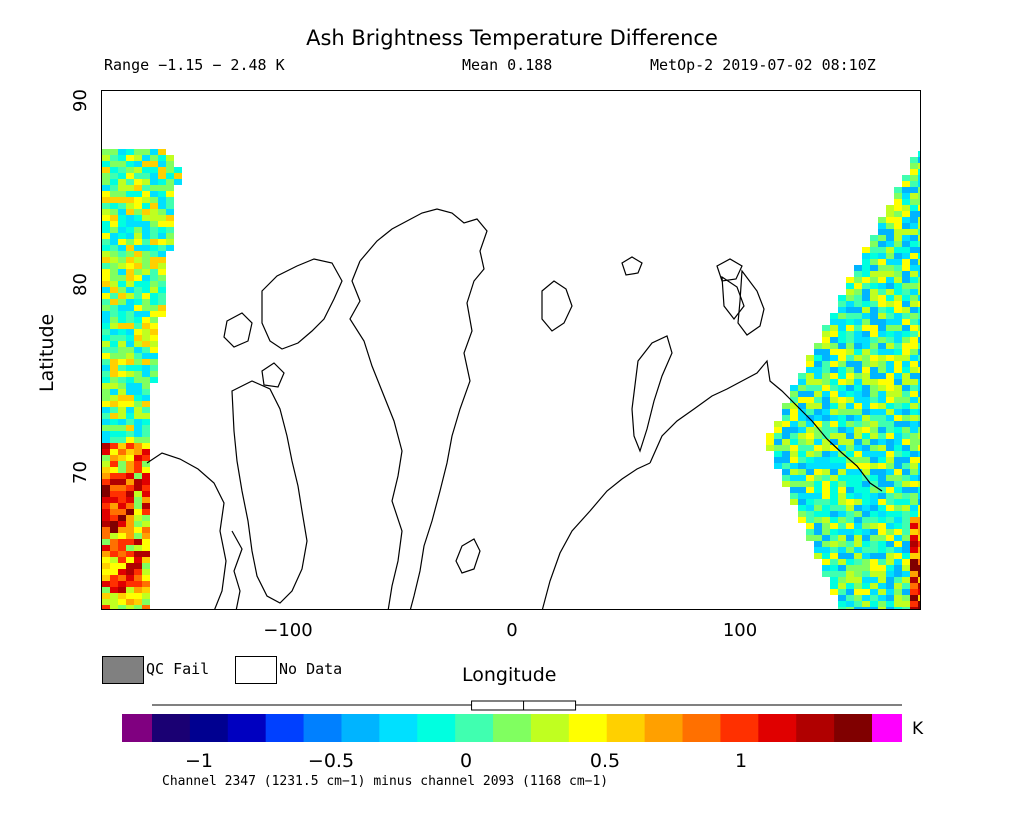  I want to click on coastline-franz-josef, so click(632, 266).